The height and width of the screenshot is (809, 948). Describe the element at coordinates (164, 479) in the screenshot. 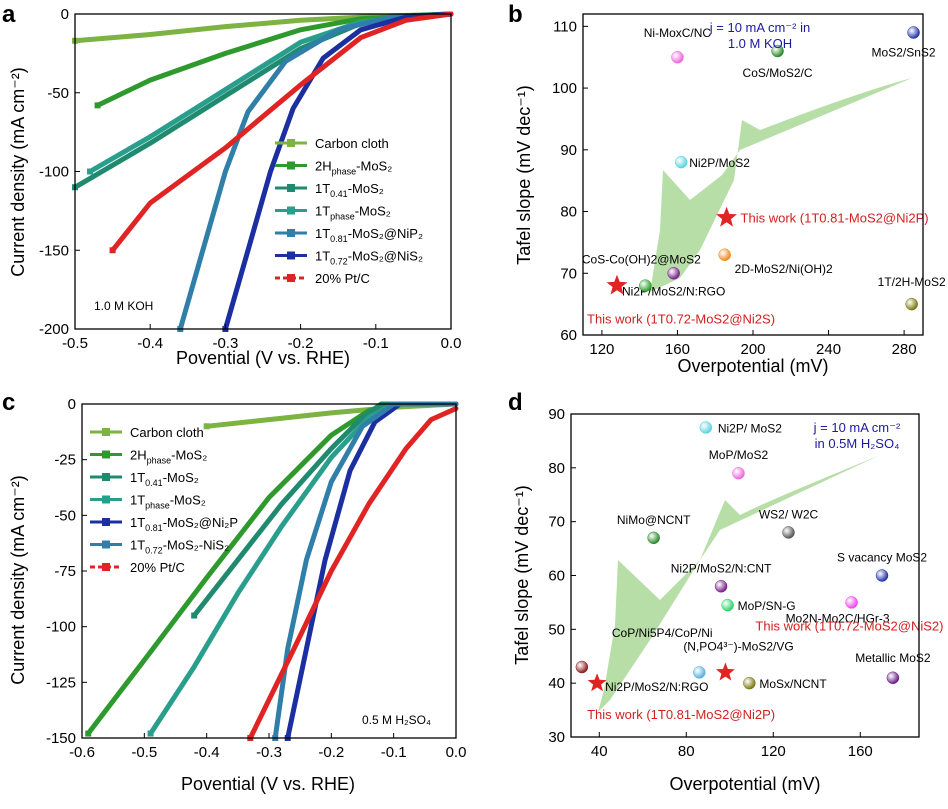

I see `legend-entry: 1T0.41-MoS₂` at that location.